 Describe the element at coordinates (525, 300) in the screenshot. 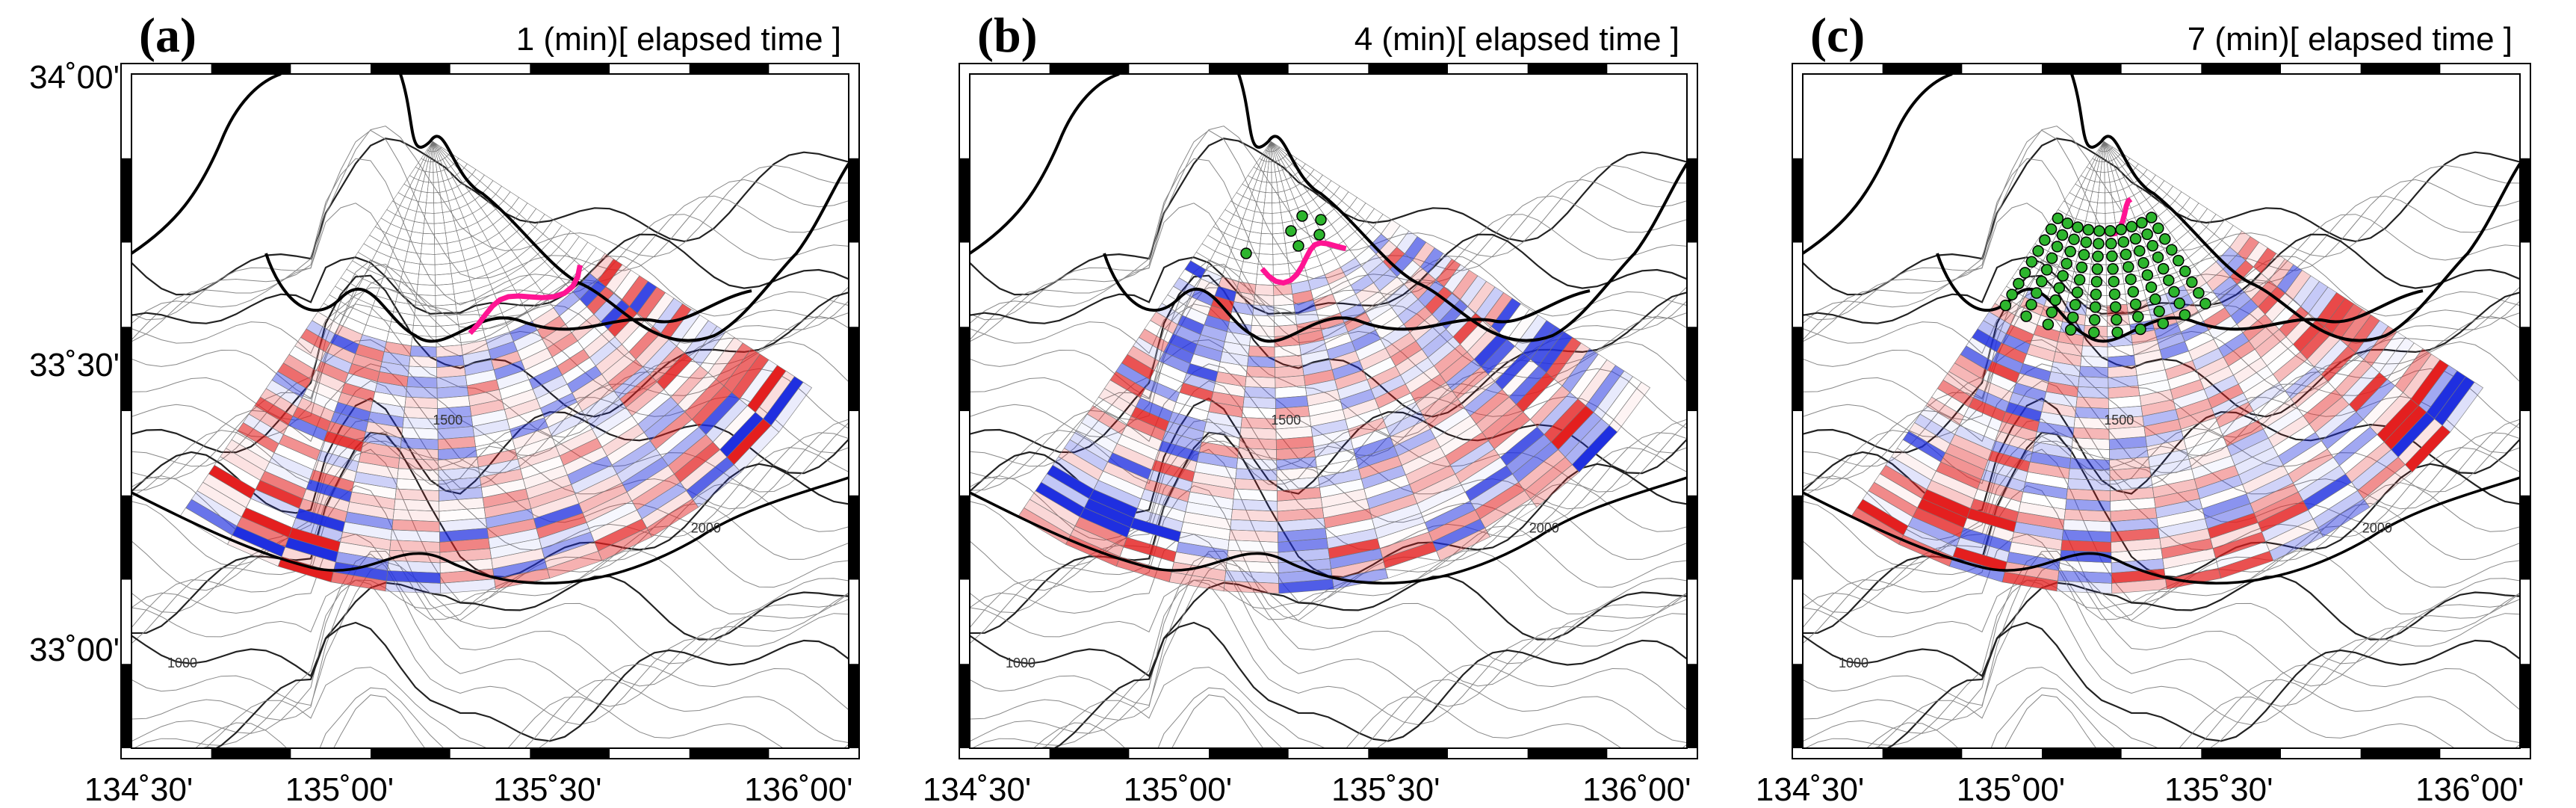

I see `source-line` at that location.